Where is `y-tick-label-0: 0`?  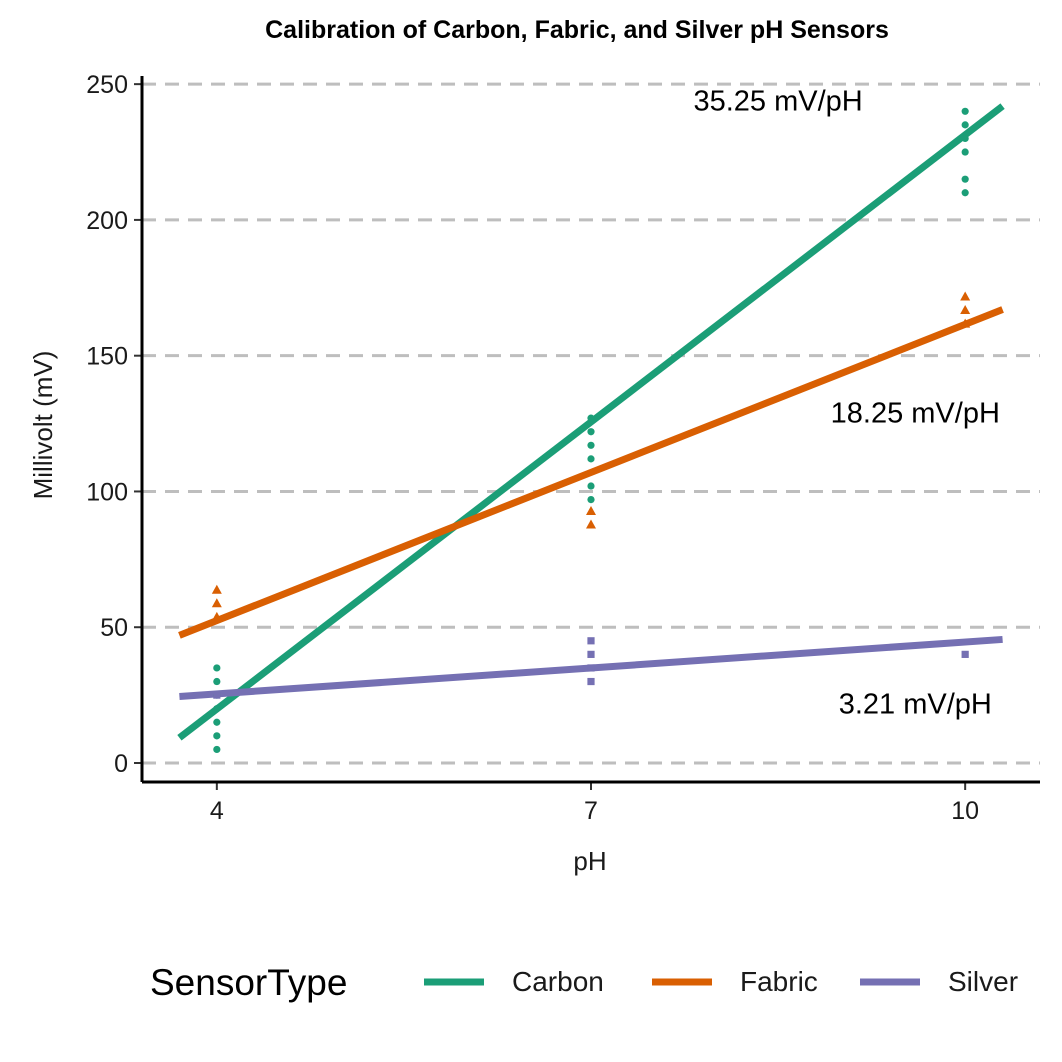 y-tick-label-0: 0 is located at coordinates (121, 764).